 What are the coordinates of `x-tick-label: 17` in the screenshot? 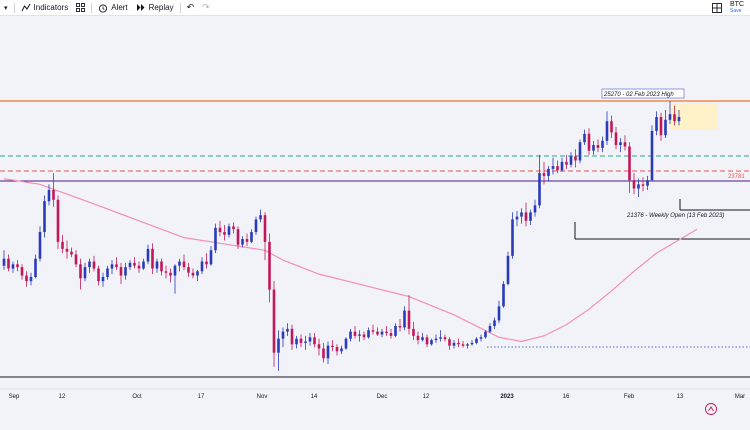 It's located at (201, 397).